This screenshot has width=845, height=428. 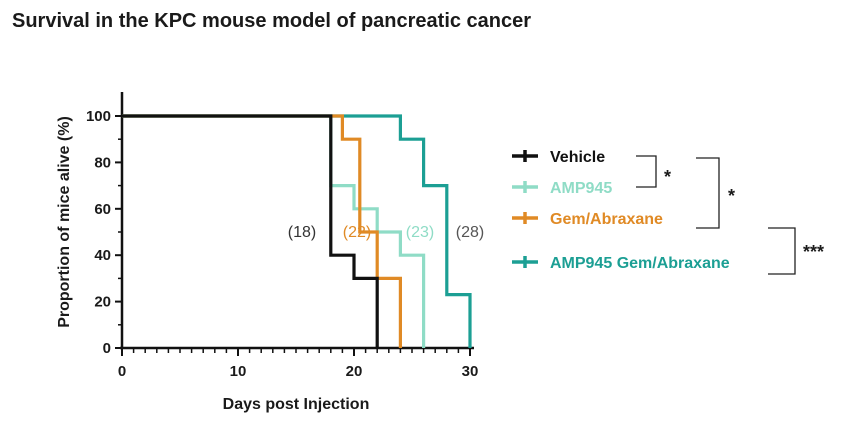 I want to click on median-label: (18), so click(x=302, y=232).